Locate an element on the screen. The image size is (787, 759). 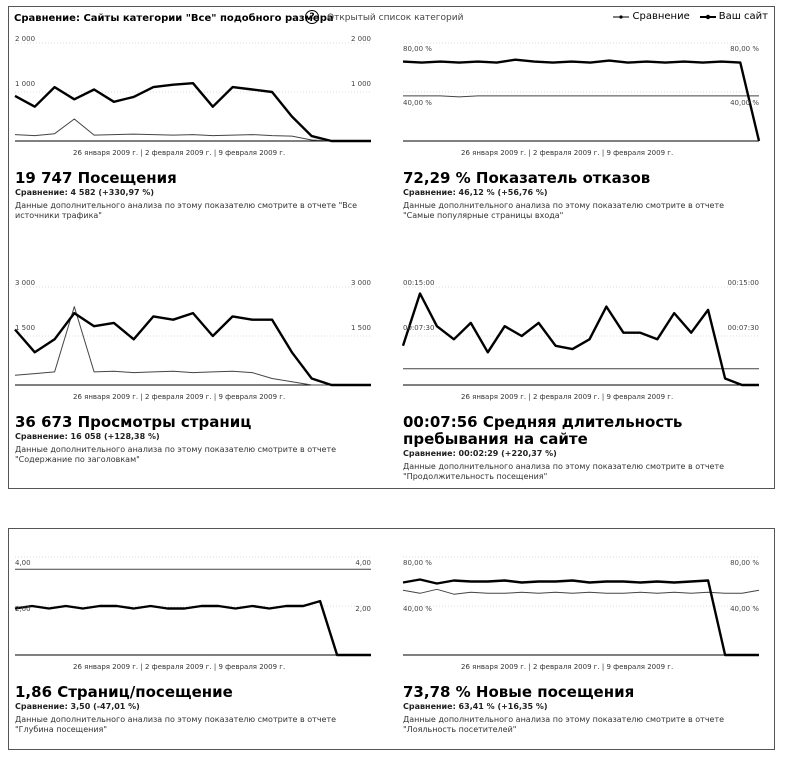
metric-headline: 1,86 Страниц/посещение is located at coordinates (124, 692).